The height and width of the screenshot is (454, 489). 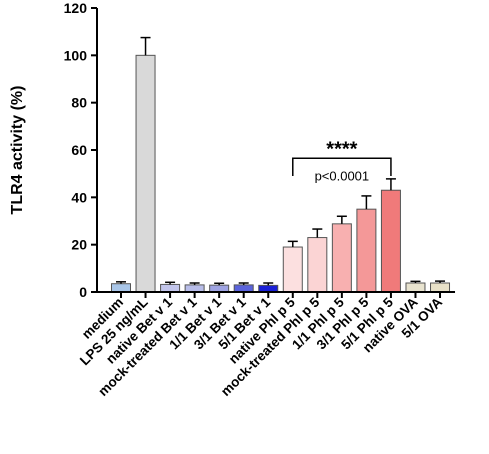 I want to click on significance-bracket, so click(x=342, y=167).